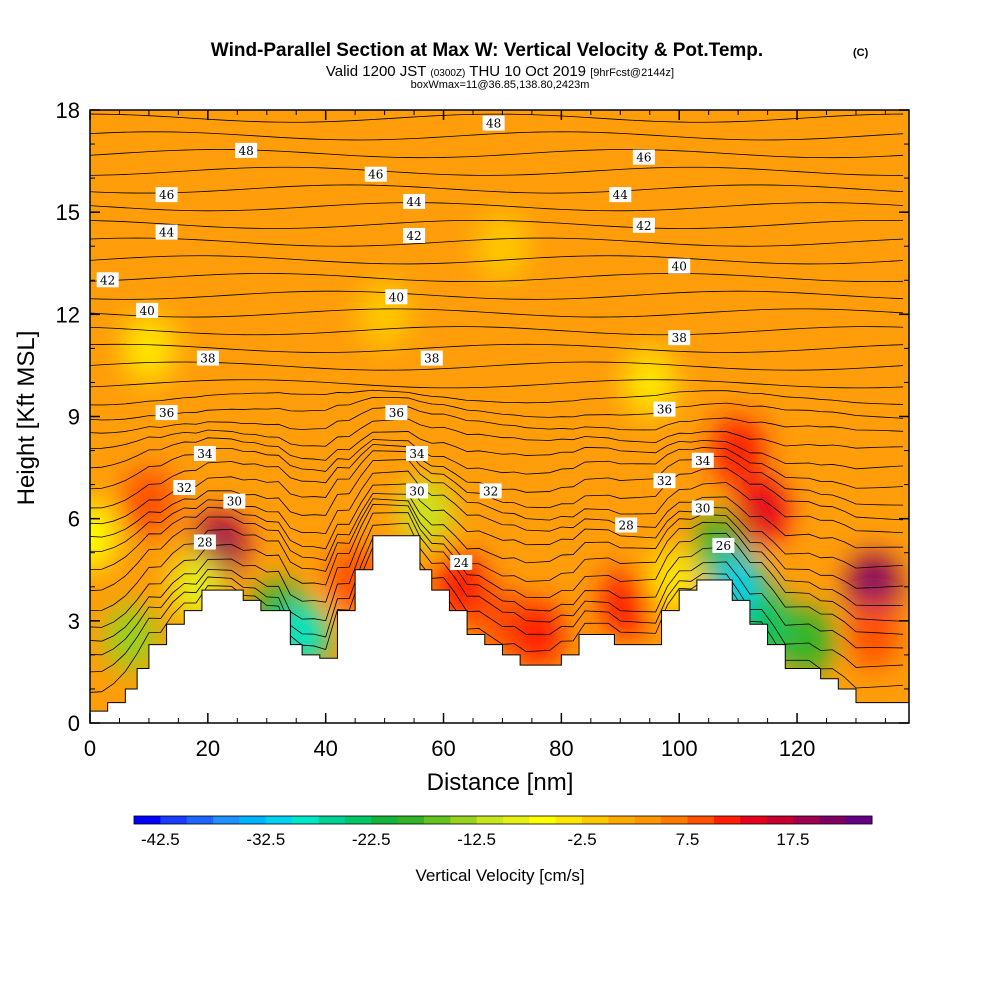  I want to click on isentrope-label: 32, so click(664, 481).